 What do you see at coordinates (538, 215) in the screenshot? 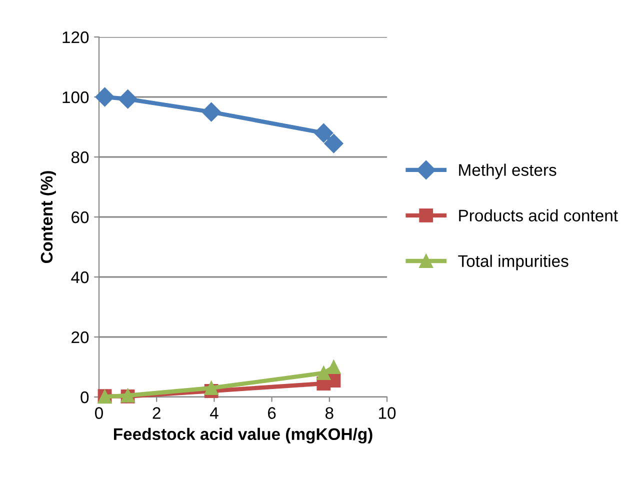
I see `legend-label: Products acid content` at bounding box center [538, 215].